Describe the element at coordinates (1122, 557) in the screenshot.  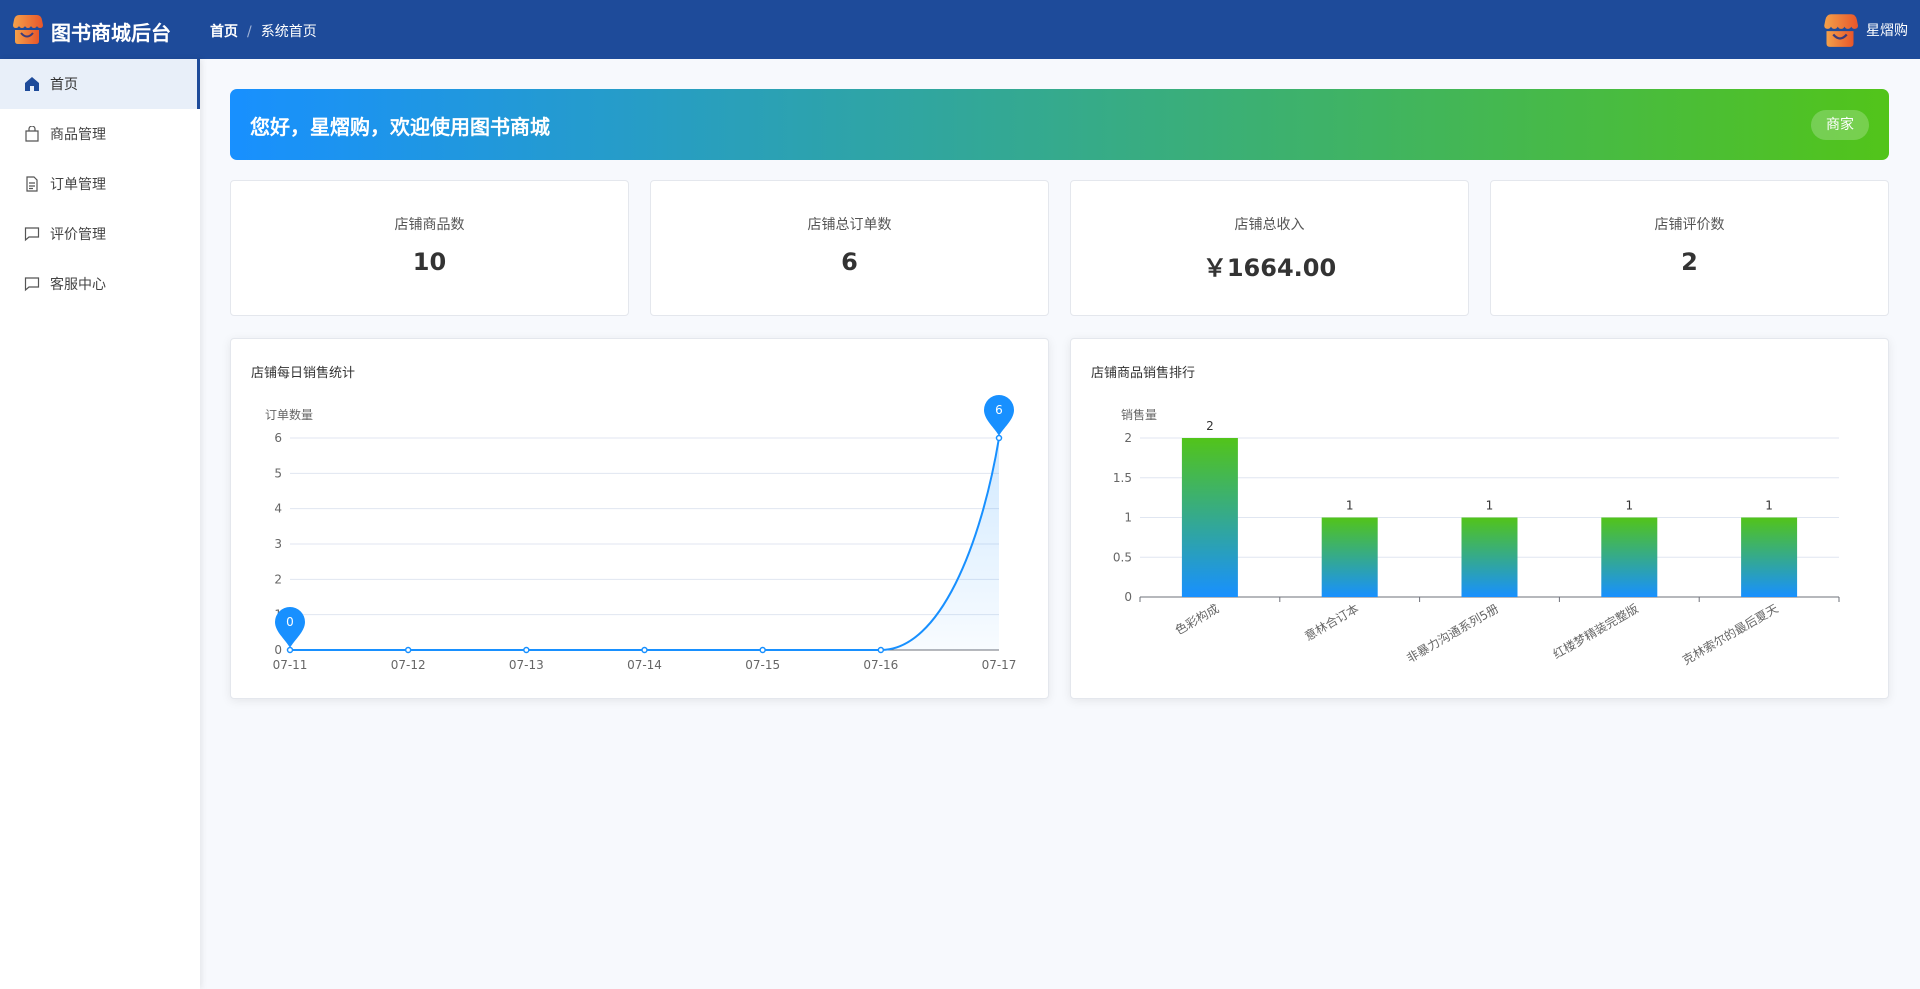
I see `y-tick-label: 0.5` at that location.